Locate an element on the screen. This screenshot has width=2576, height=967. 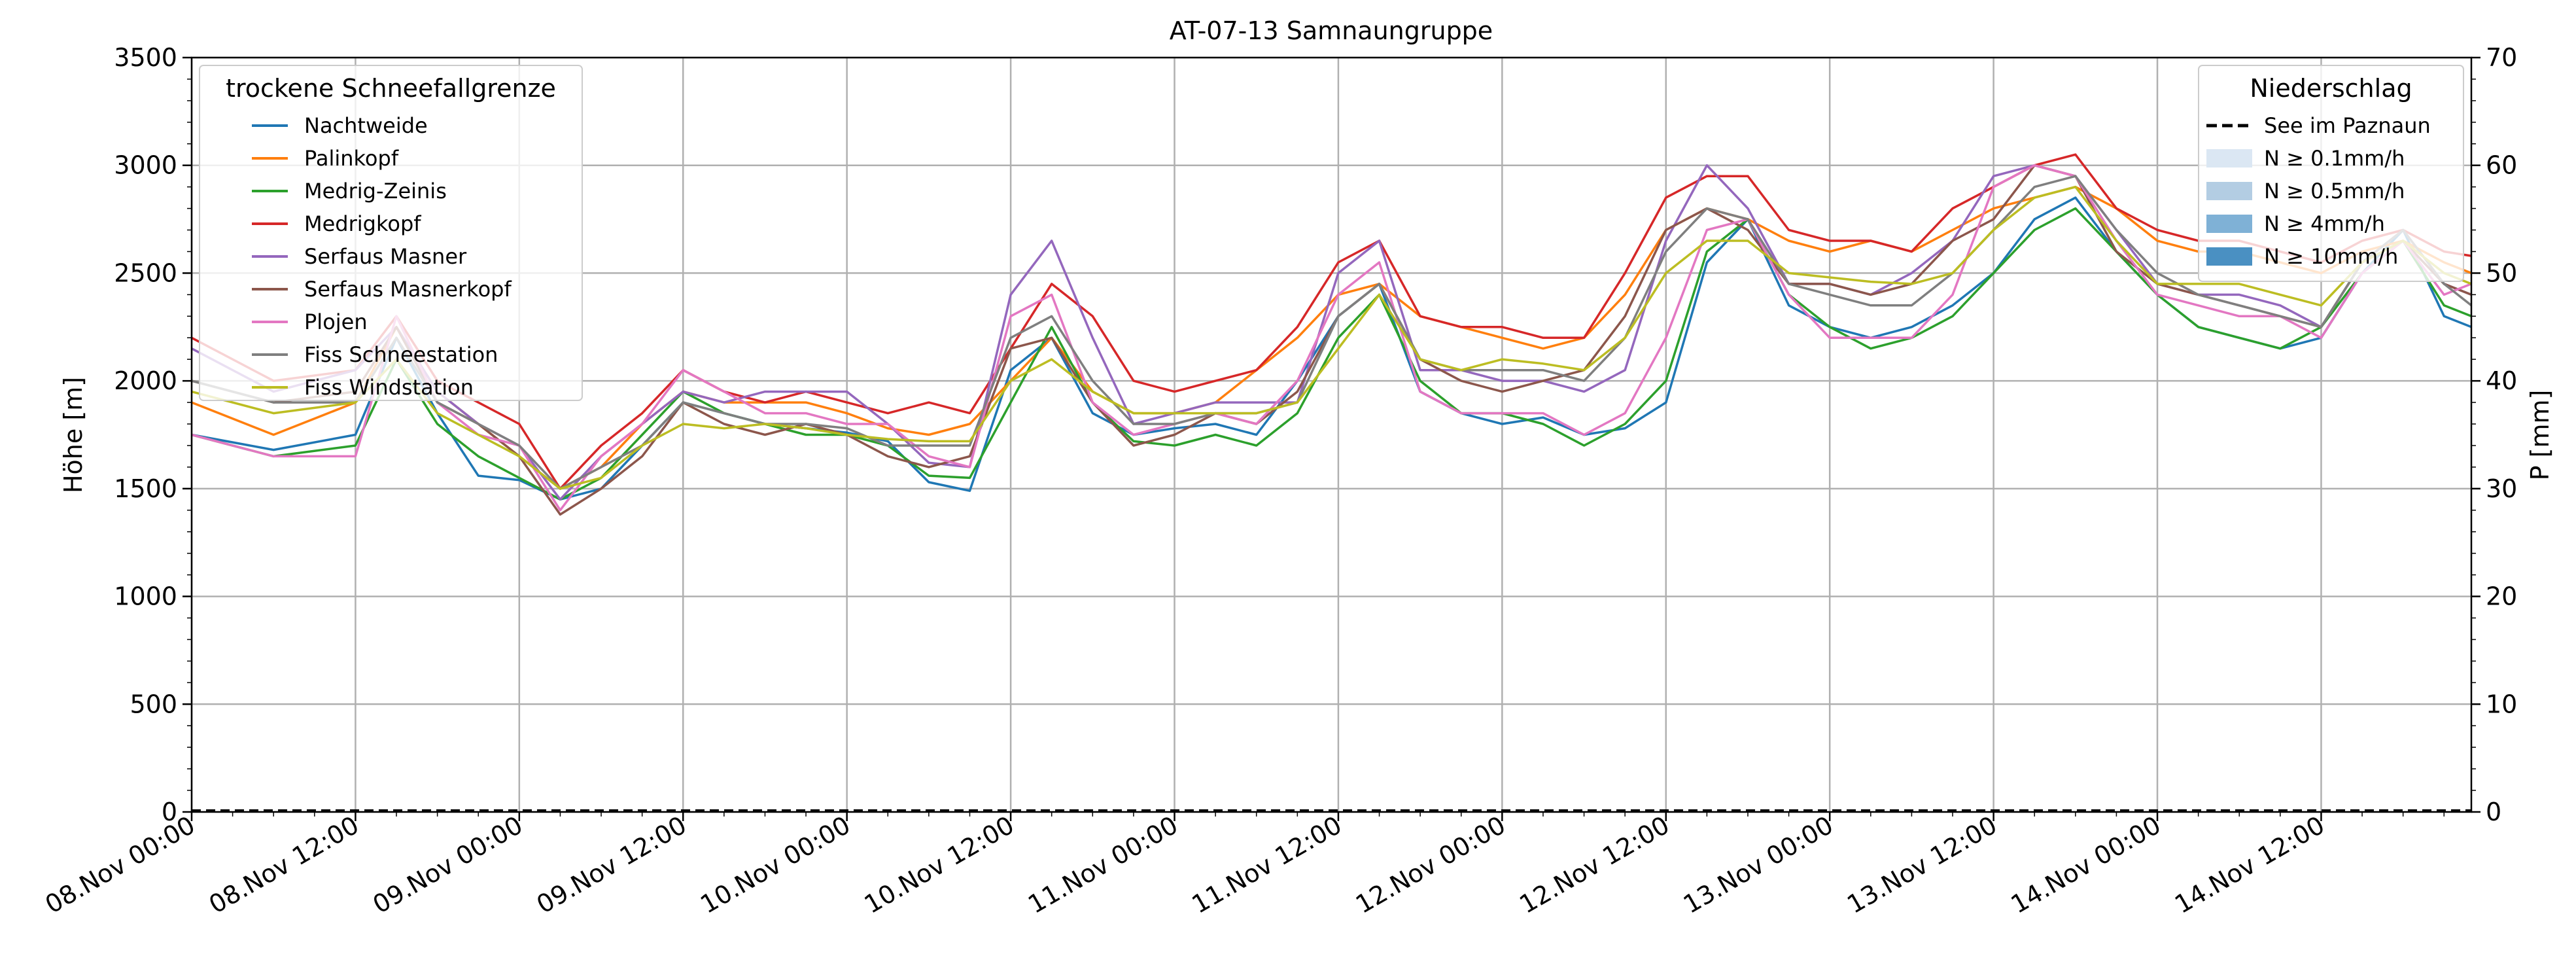
legend-label: Plojen is located at coordinates (336, 321).